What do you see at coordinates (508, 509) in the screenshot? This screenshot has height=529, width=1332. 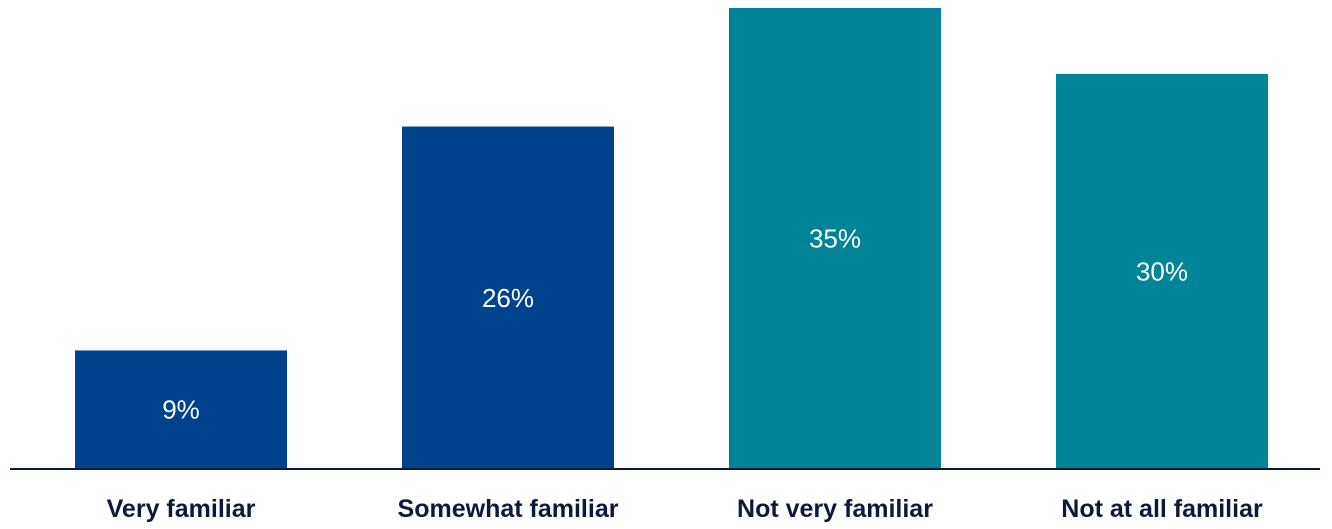 I see `category-label-2: Somewhat familiar` at bounding box center [508, 509].